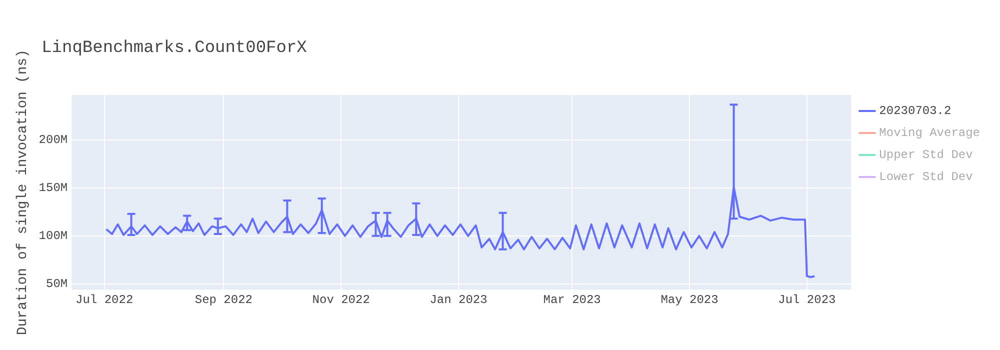 Image resolution: width=1000 pixels, height=350 pixels. I want to click on y-tick-label: 100M, so click(53, 236).